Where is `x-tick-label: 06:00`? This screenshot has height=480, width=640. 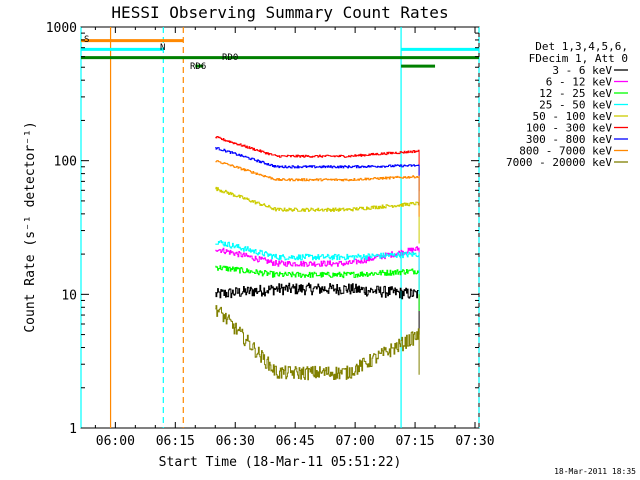
x-tick-label: 06:00 is located at coordinates (115, 441).